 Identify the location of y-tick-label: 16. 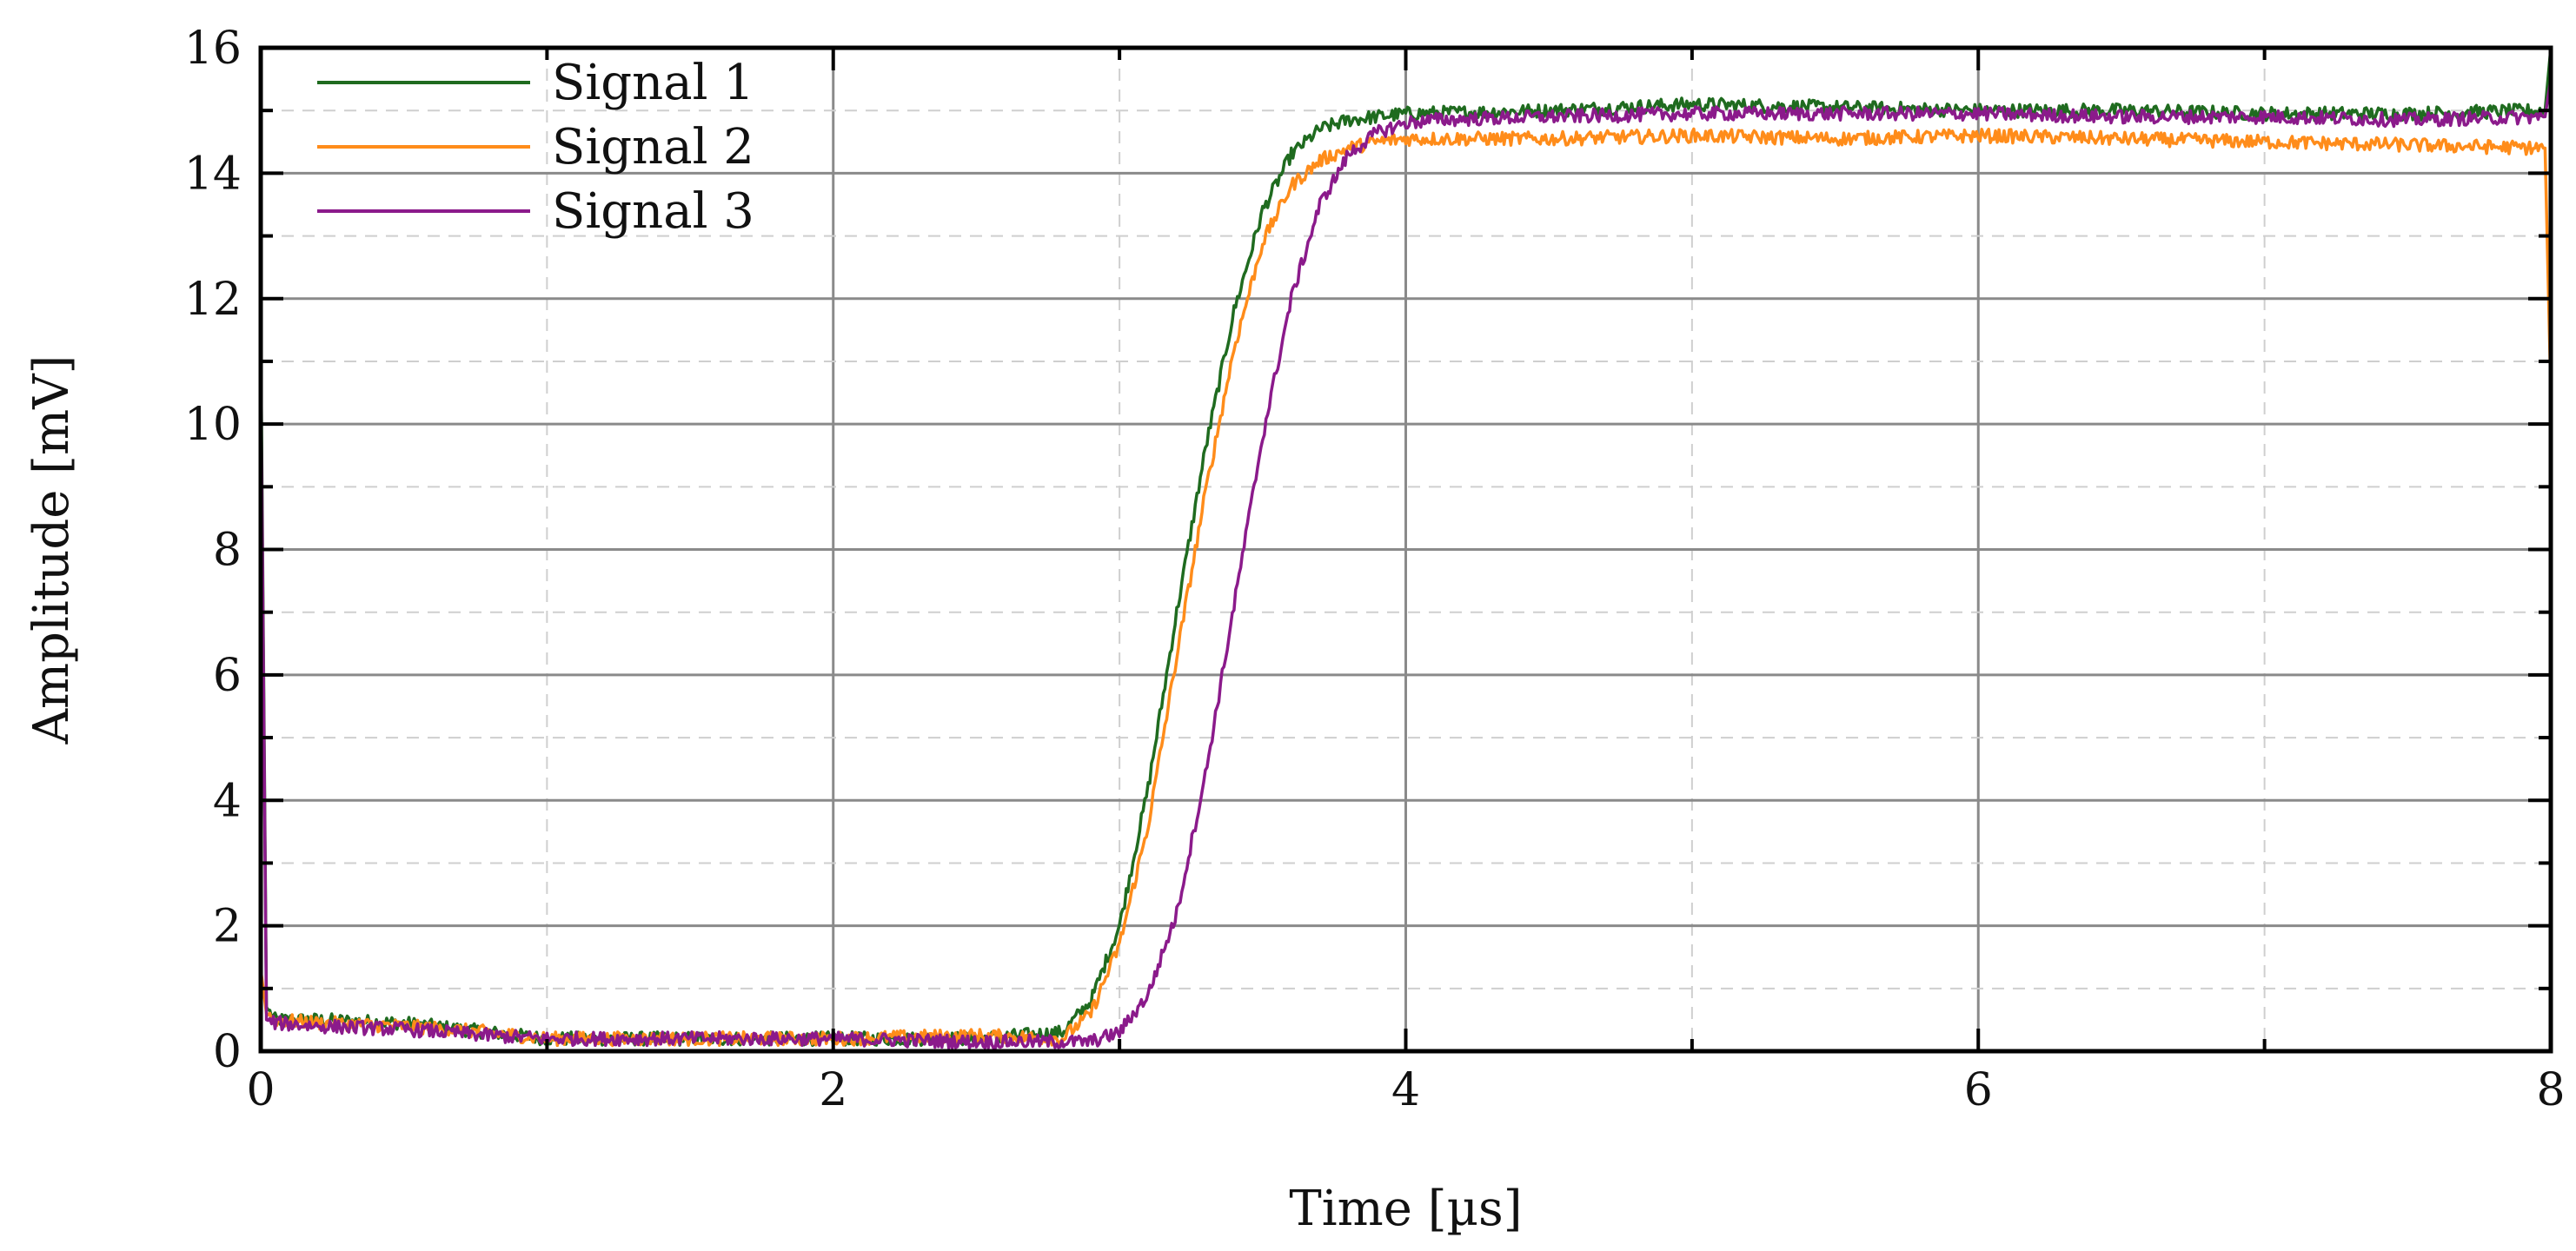
(213, 49).